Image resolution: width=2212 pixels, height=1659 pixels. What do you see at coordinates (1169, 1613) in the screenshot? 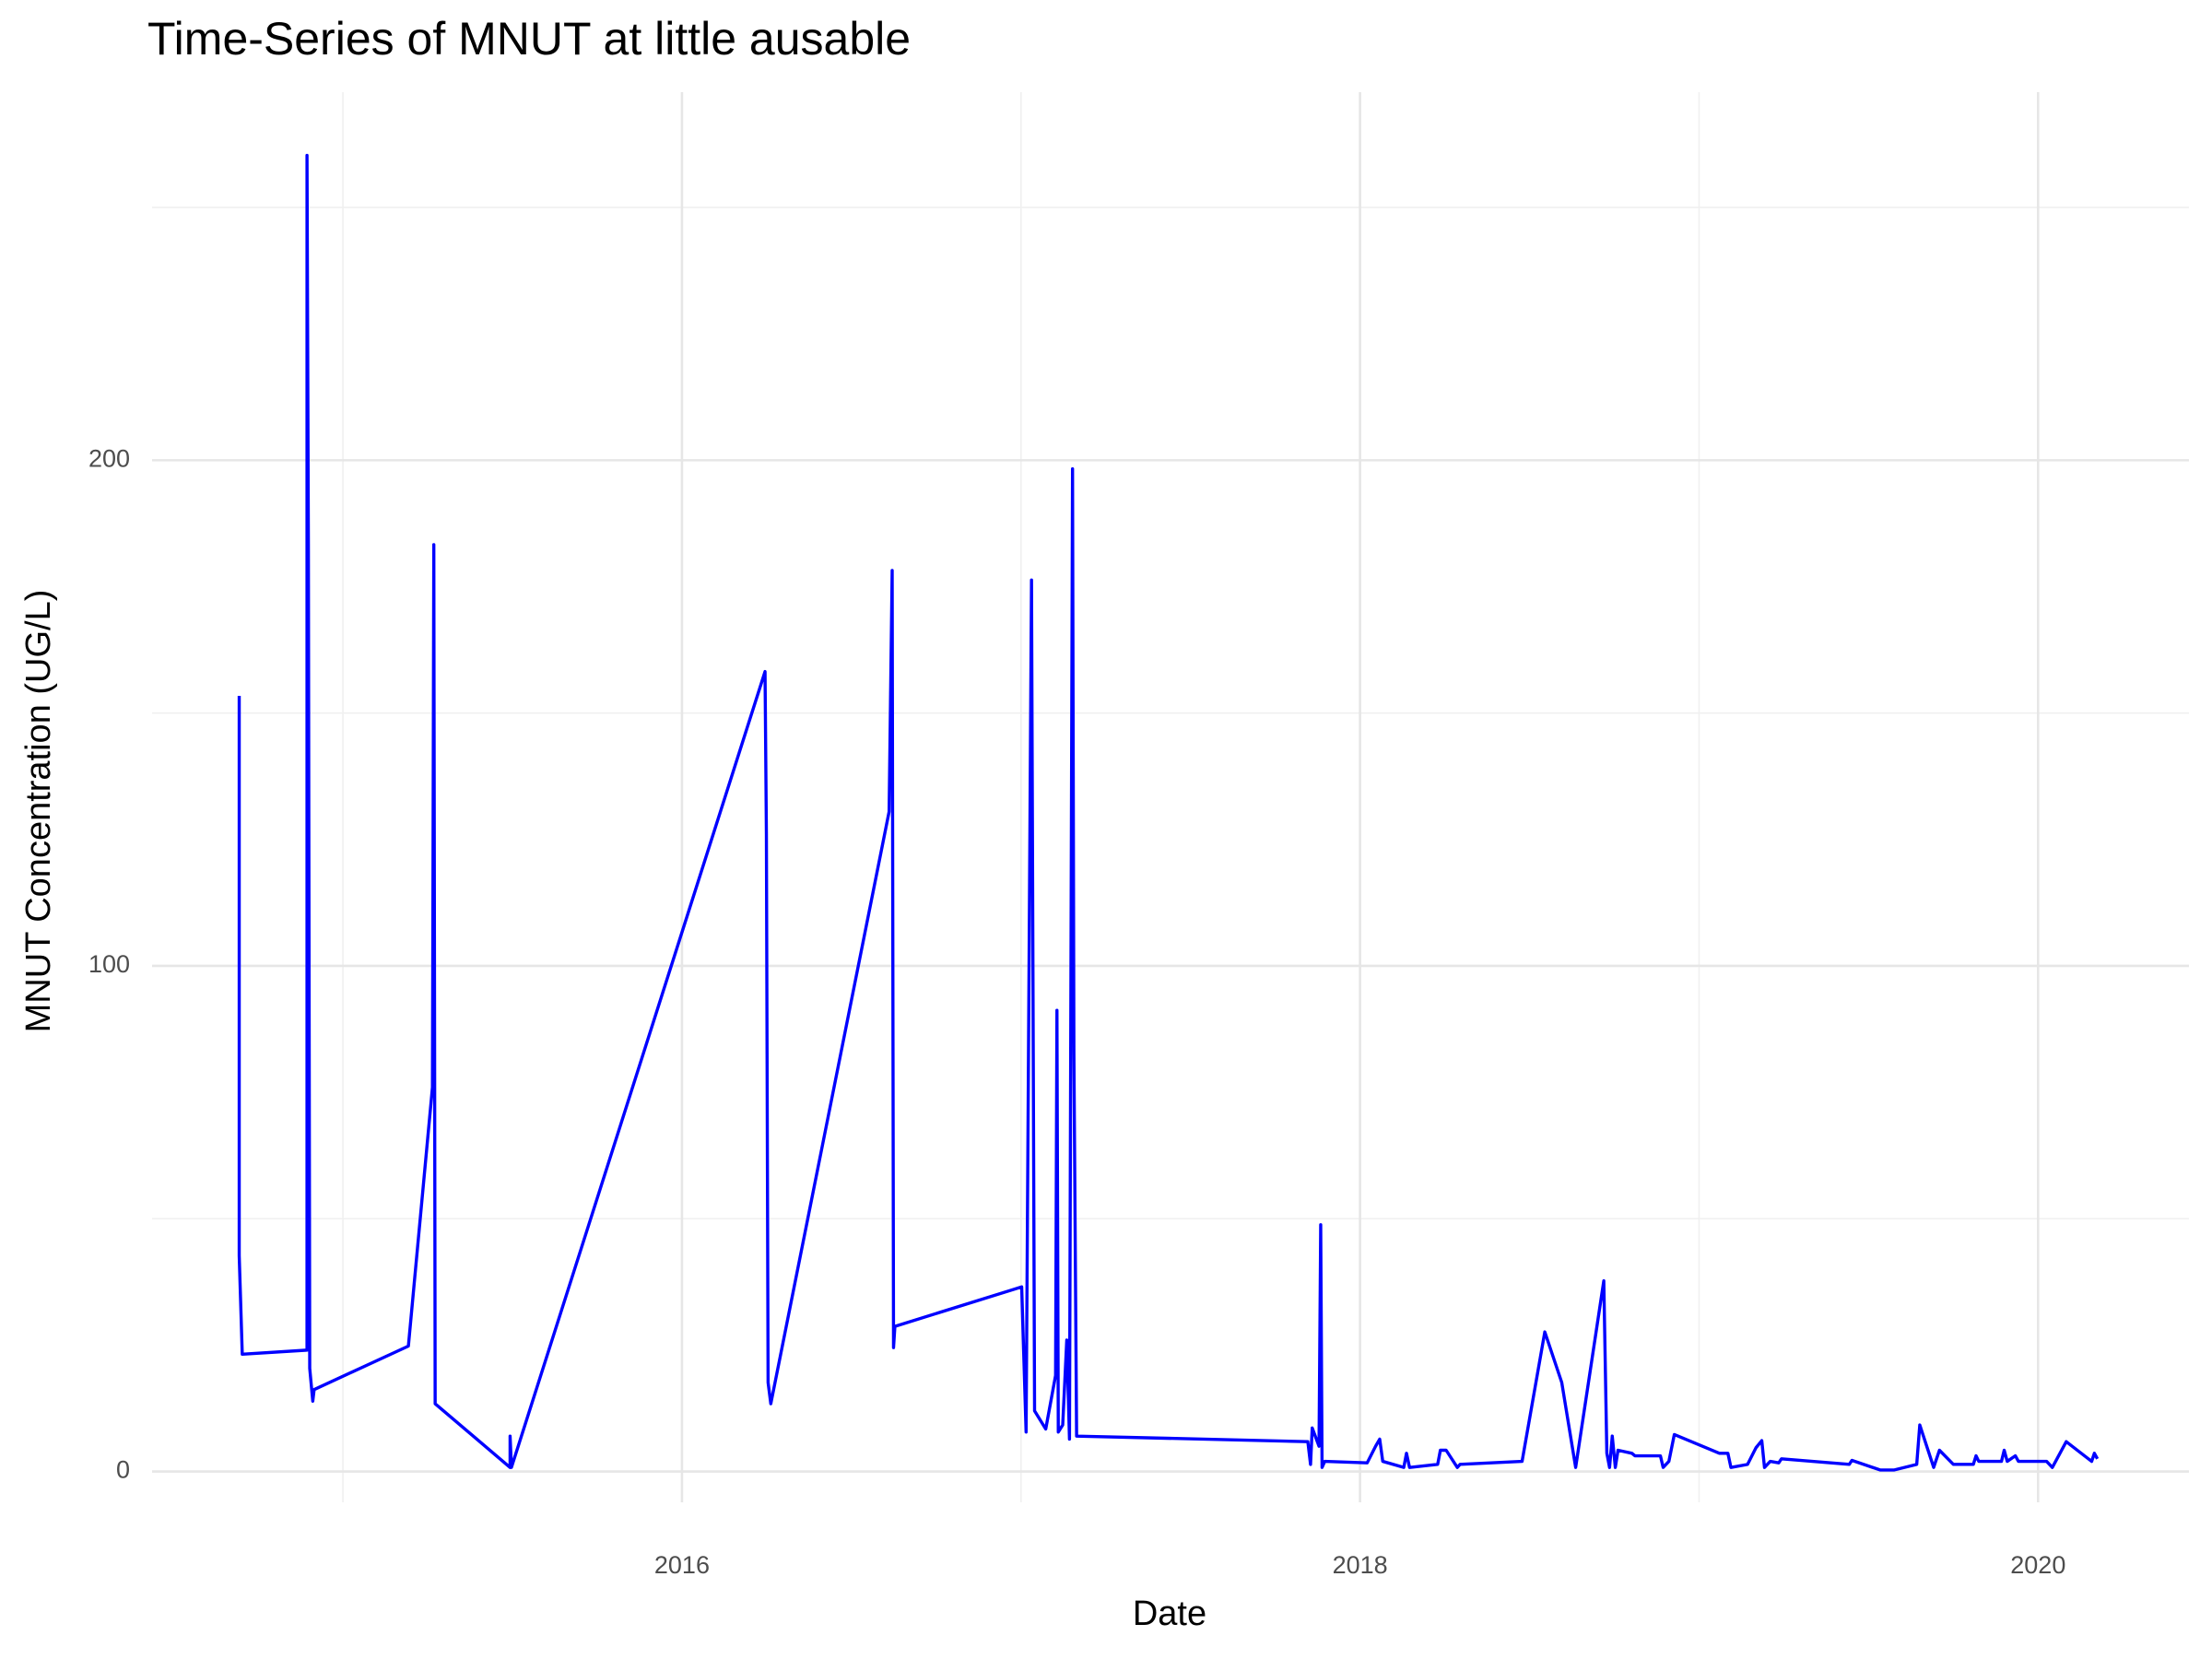
I see `x-axis-title: Date` at bounding box center [1169, 1613].